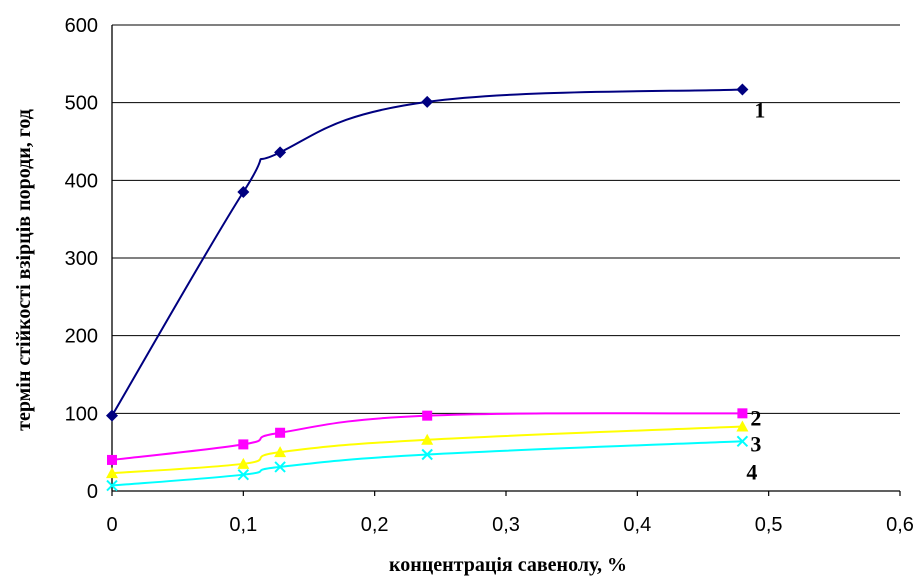  Describe the element at coordinates (243, 525) in the screenshot. I see `x-tick-label: 0,1` at that location.